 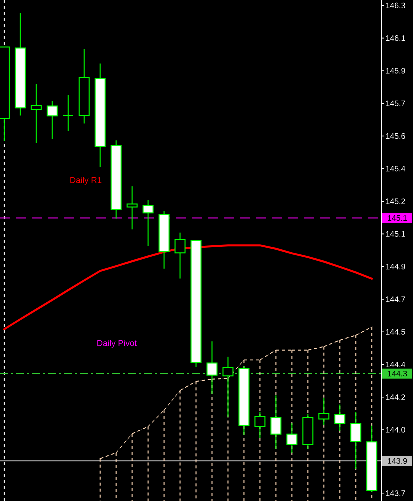 What do you see at coordinates (118, 344) in the screenshot?
I see `annotation: Daily Pivot` at bounding box center [118, 344].